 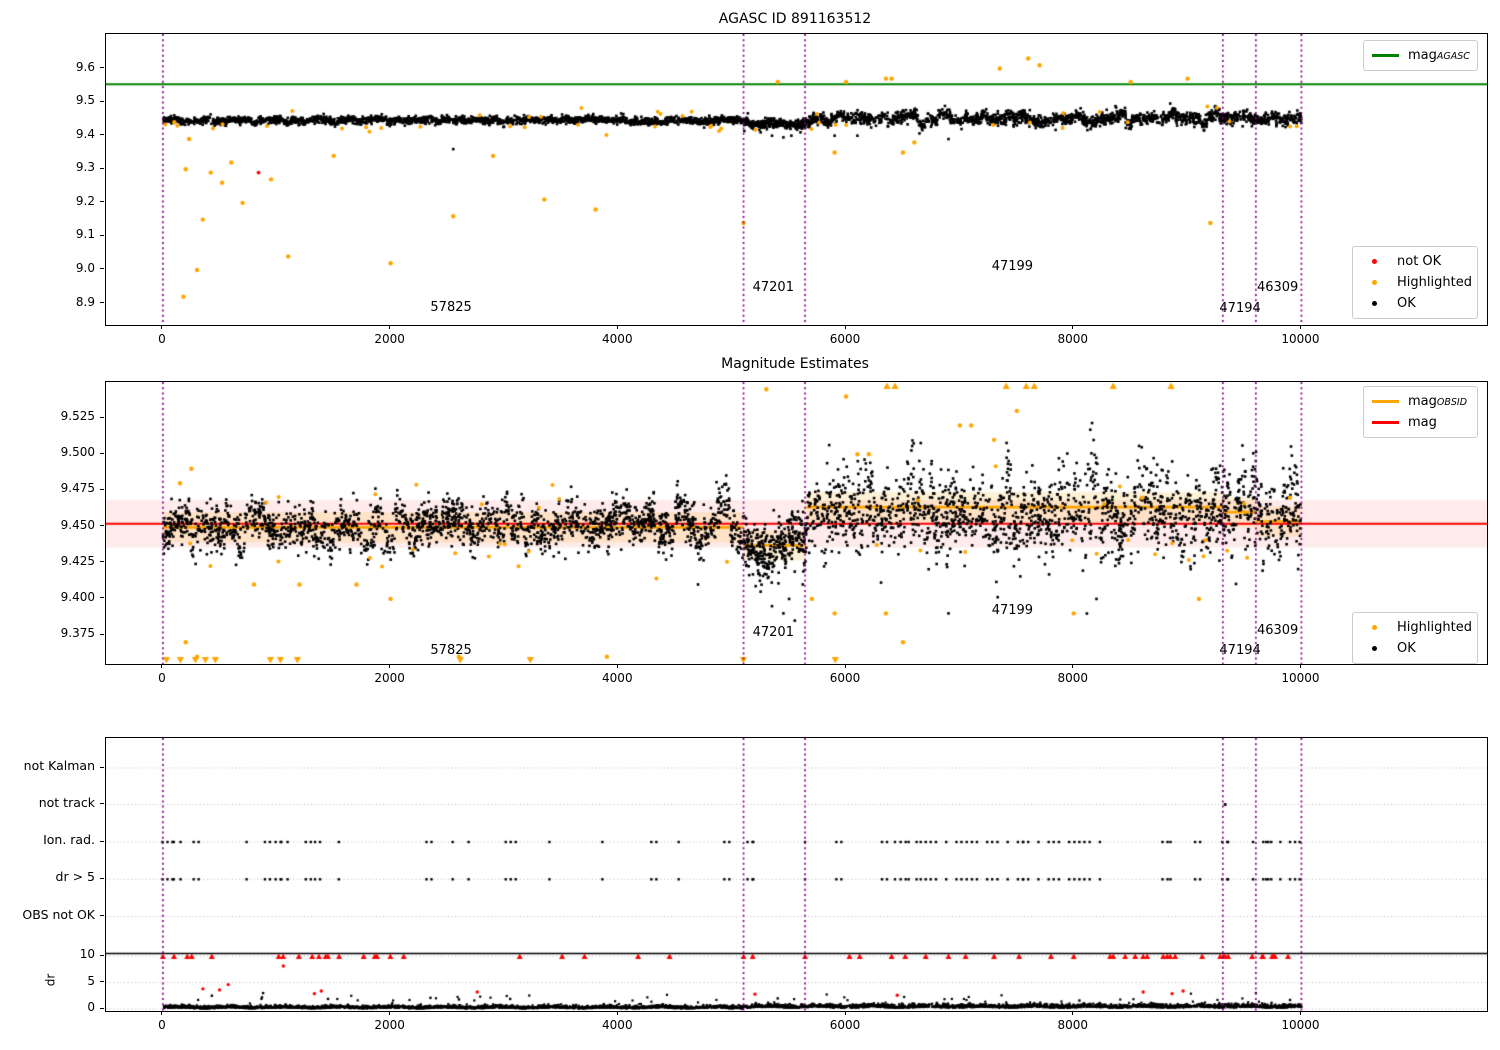 I want to click on legend-row-mag: mag, so click(x=1420, y=422).